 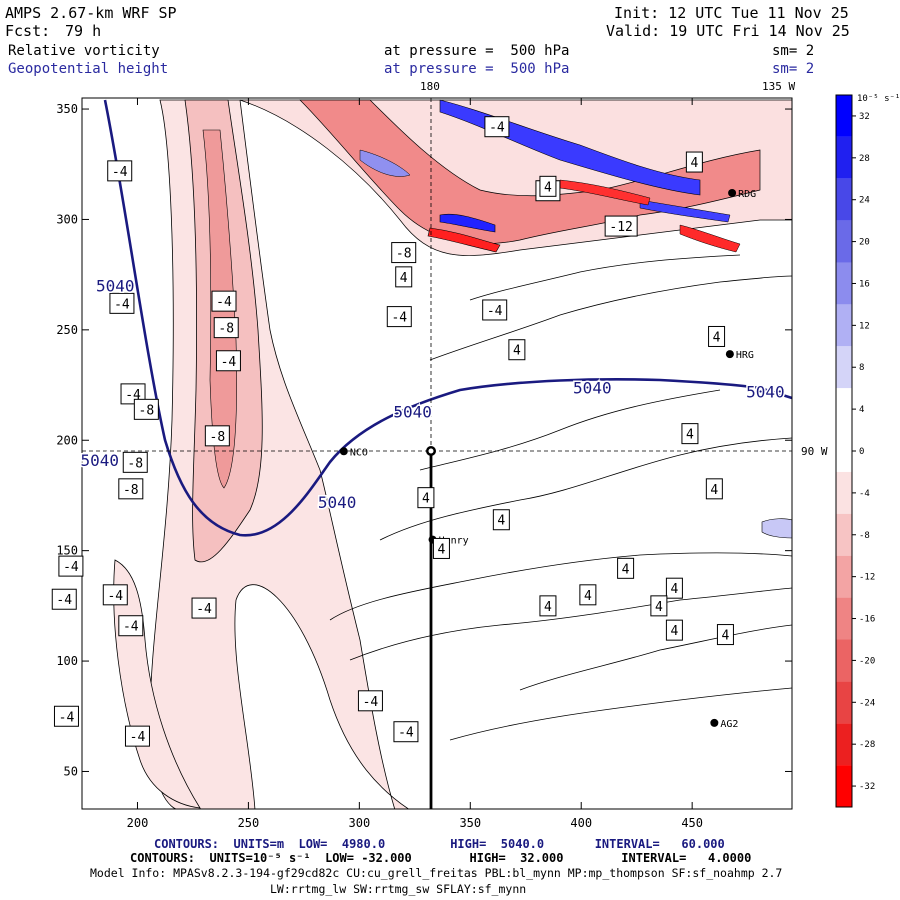 I want to click on vorticity-north-red2, so click(x=464, y=240).